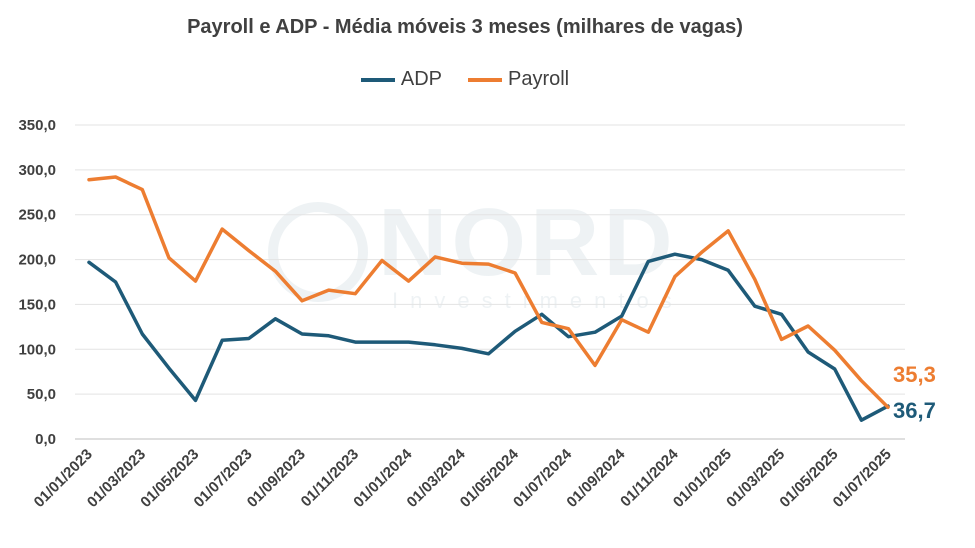  What do you see at coordinates (37, 349) in the screenshot?
I see `y-tick-label: 100,0` at bounding box center [37, 349].